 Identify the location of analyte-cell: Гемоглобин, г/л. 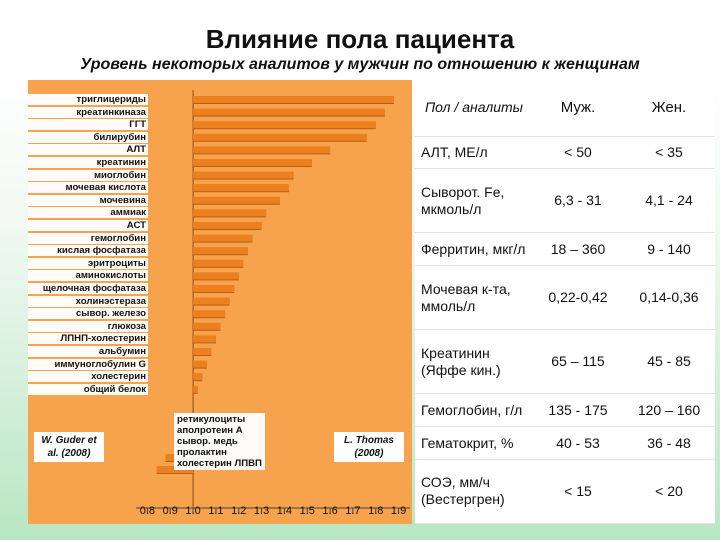
(474, 410).